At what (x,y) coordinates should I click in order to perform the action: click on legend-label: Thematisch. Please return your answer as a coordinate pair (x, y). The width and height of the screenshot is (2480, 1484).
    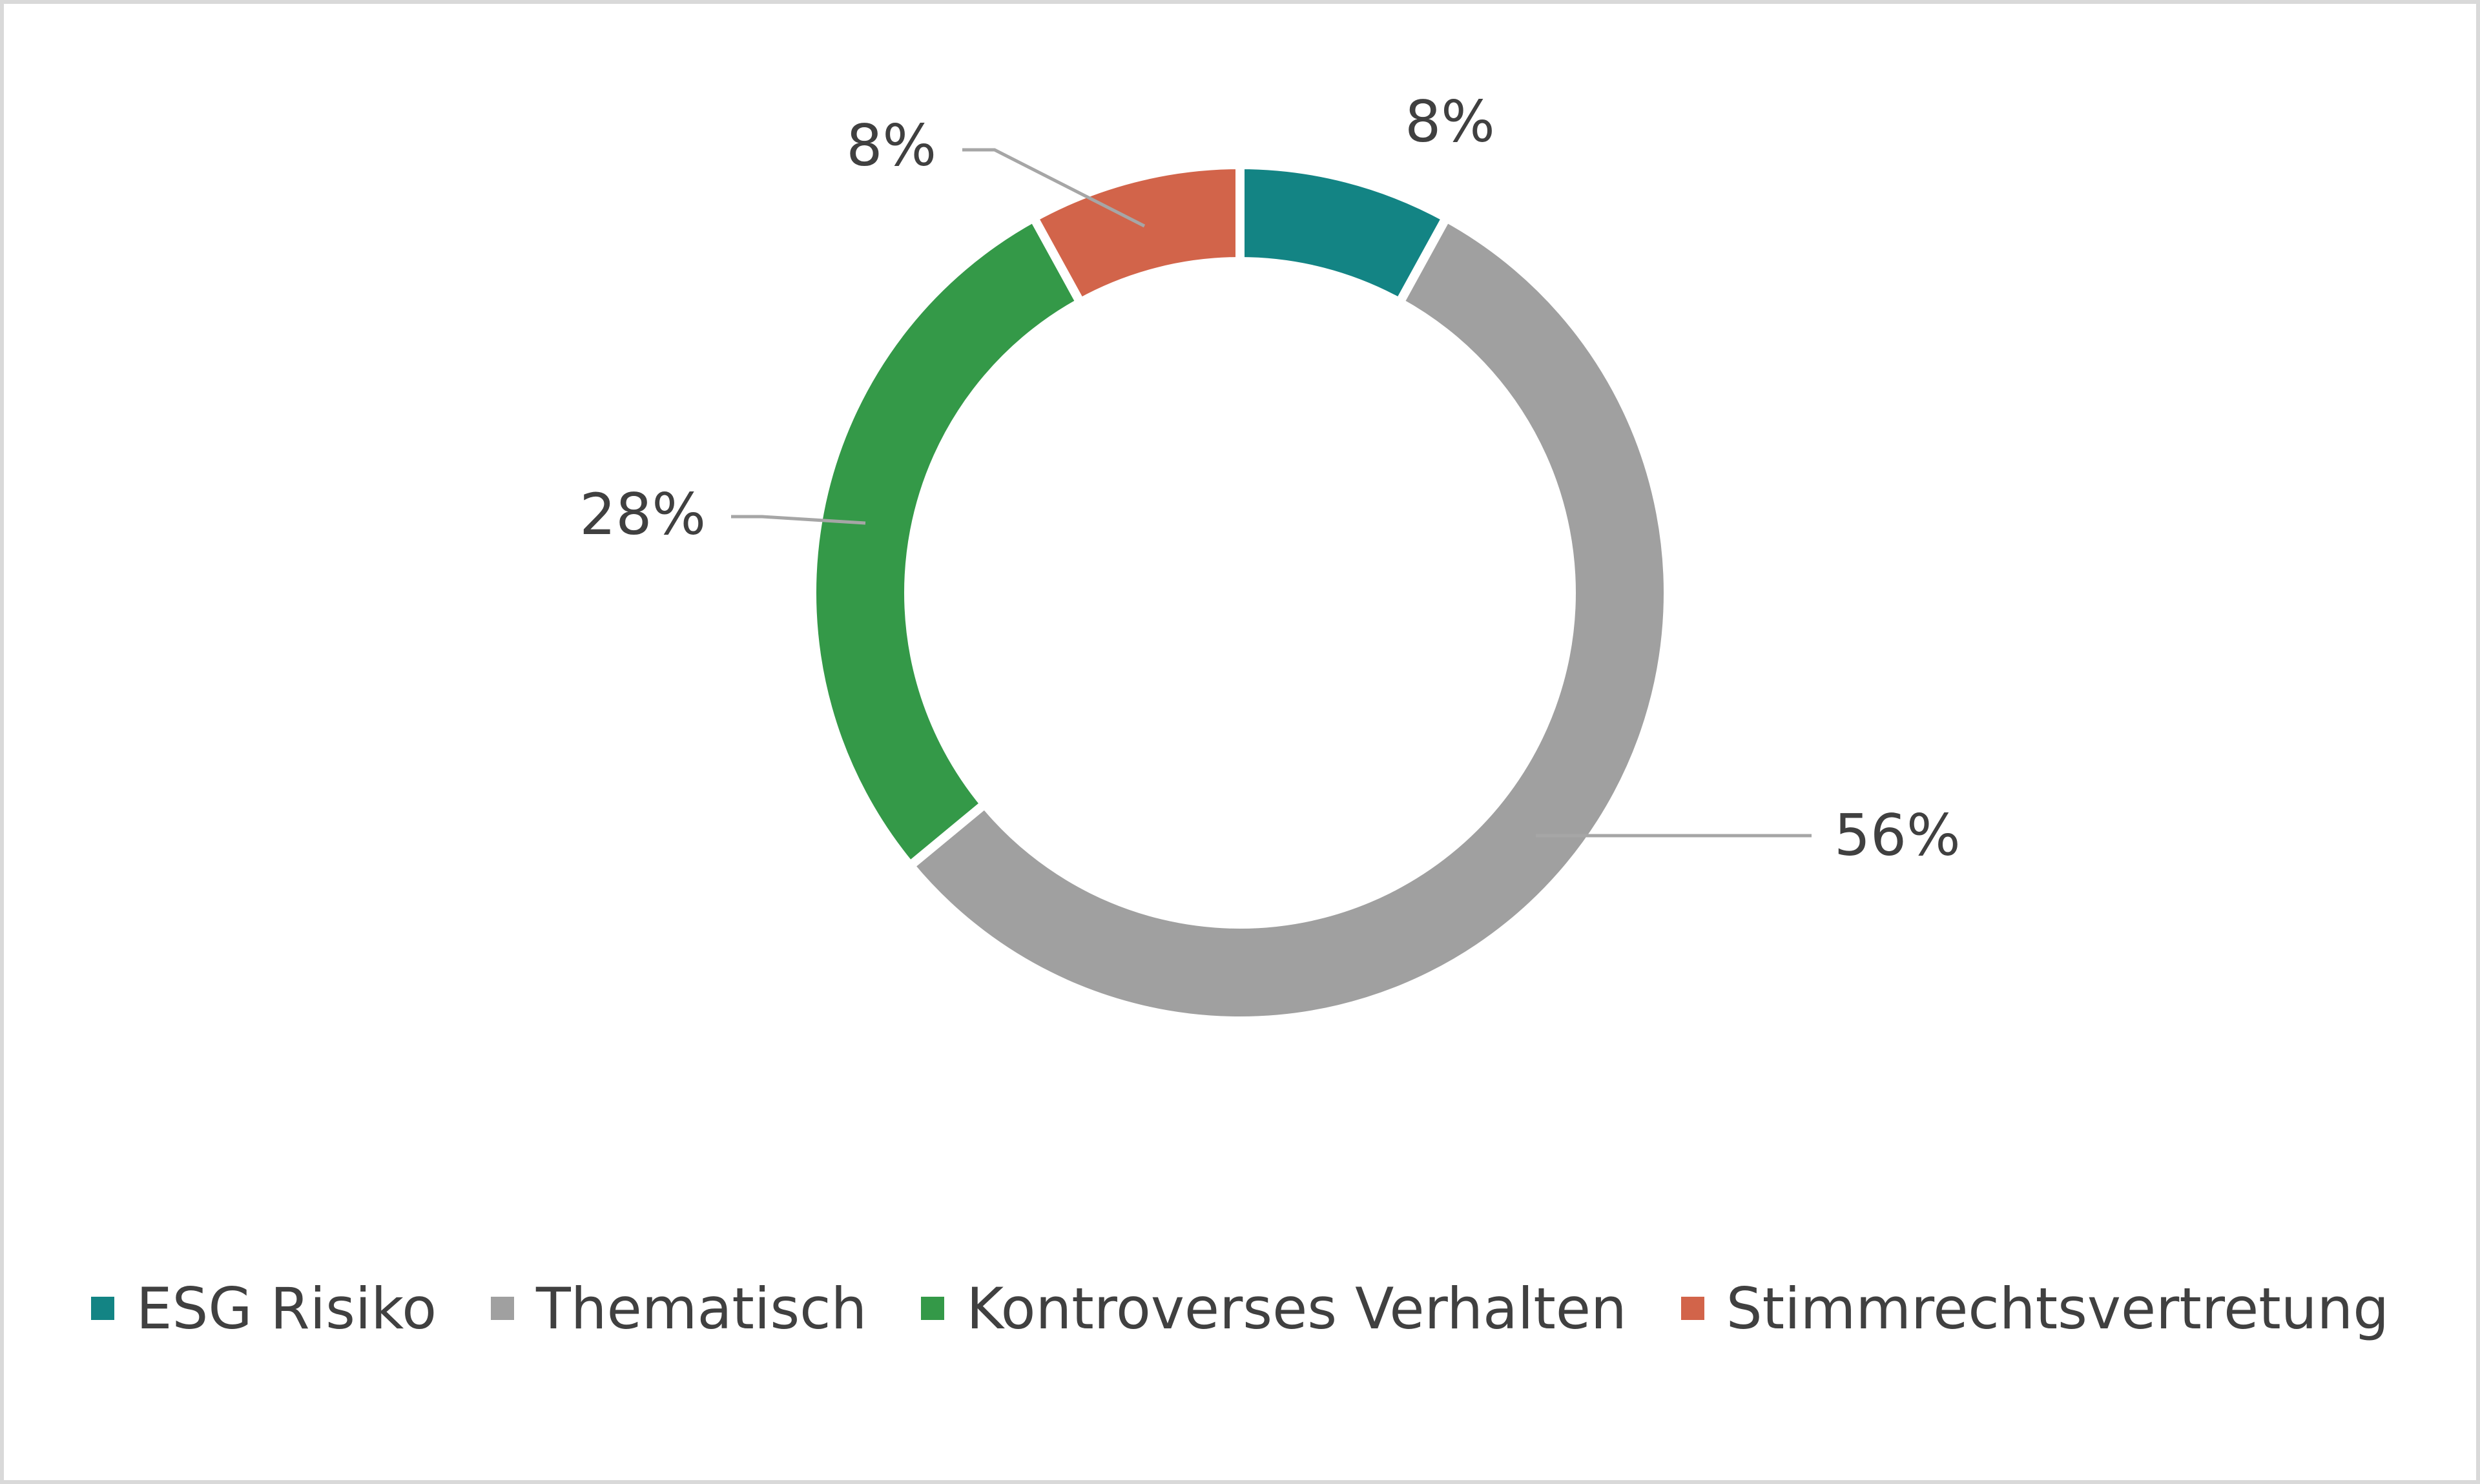
    Looking at the image, I should click on (702, 1308).